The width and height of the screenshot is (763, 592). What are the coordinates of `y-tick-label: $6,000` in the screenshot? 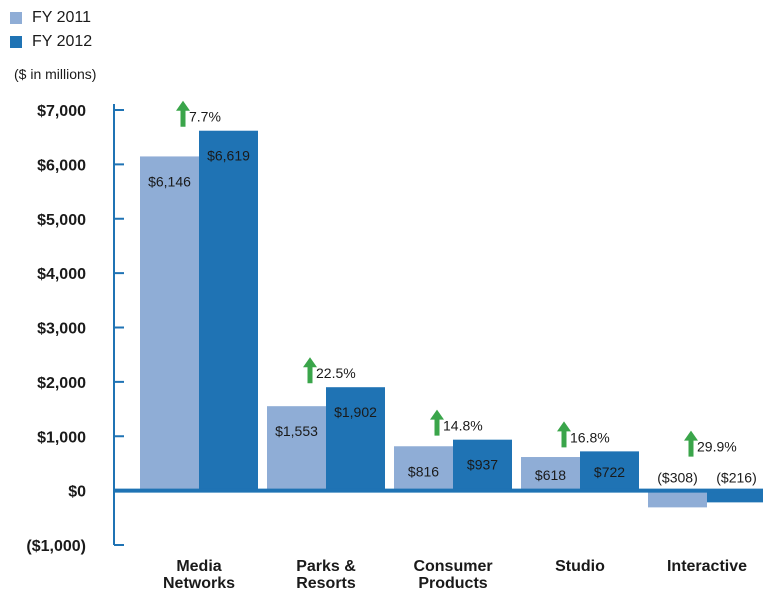 It's located at (61, 165).